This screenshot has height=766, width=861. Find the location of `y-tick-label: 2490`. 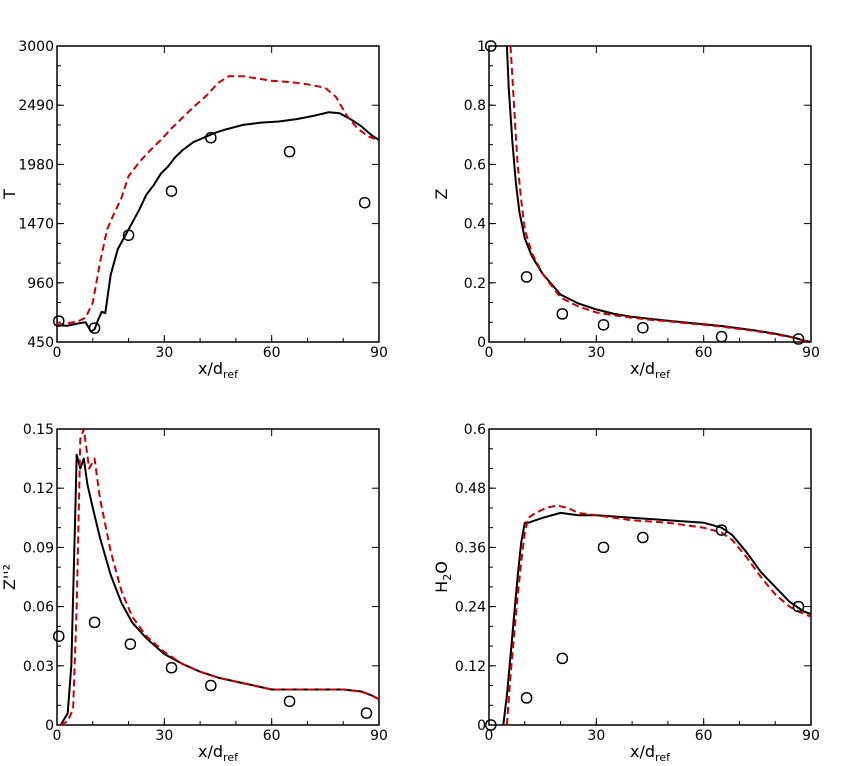

y-tick-label: 2490 is located at coordinates (36, 106).